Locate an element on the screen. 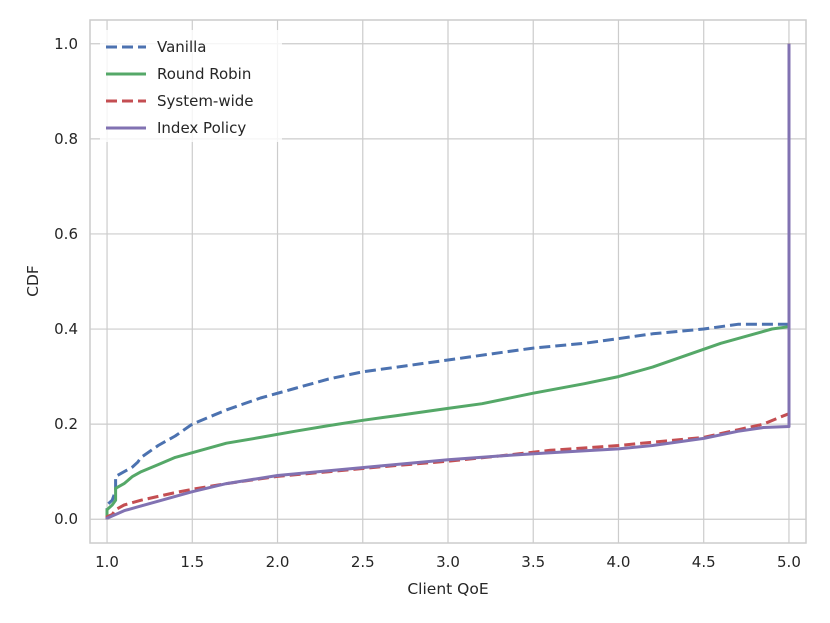 This screenshot has width=830, height=623. legend-label: Round Robin is located at coordinates (204, 74).